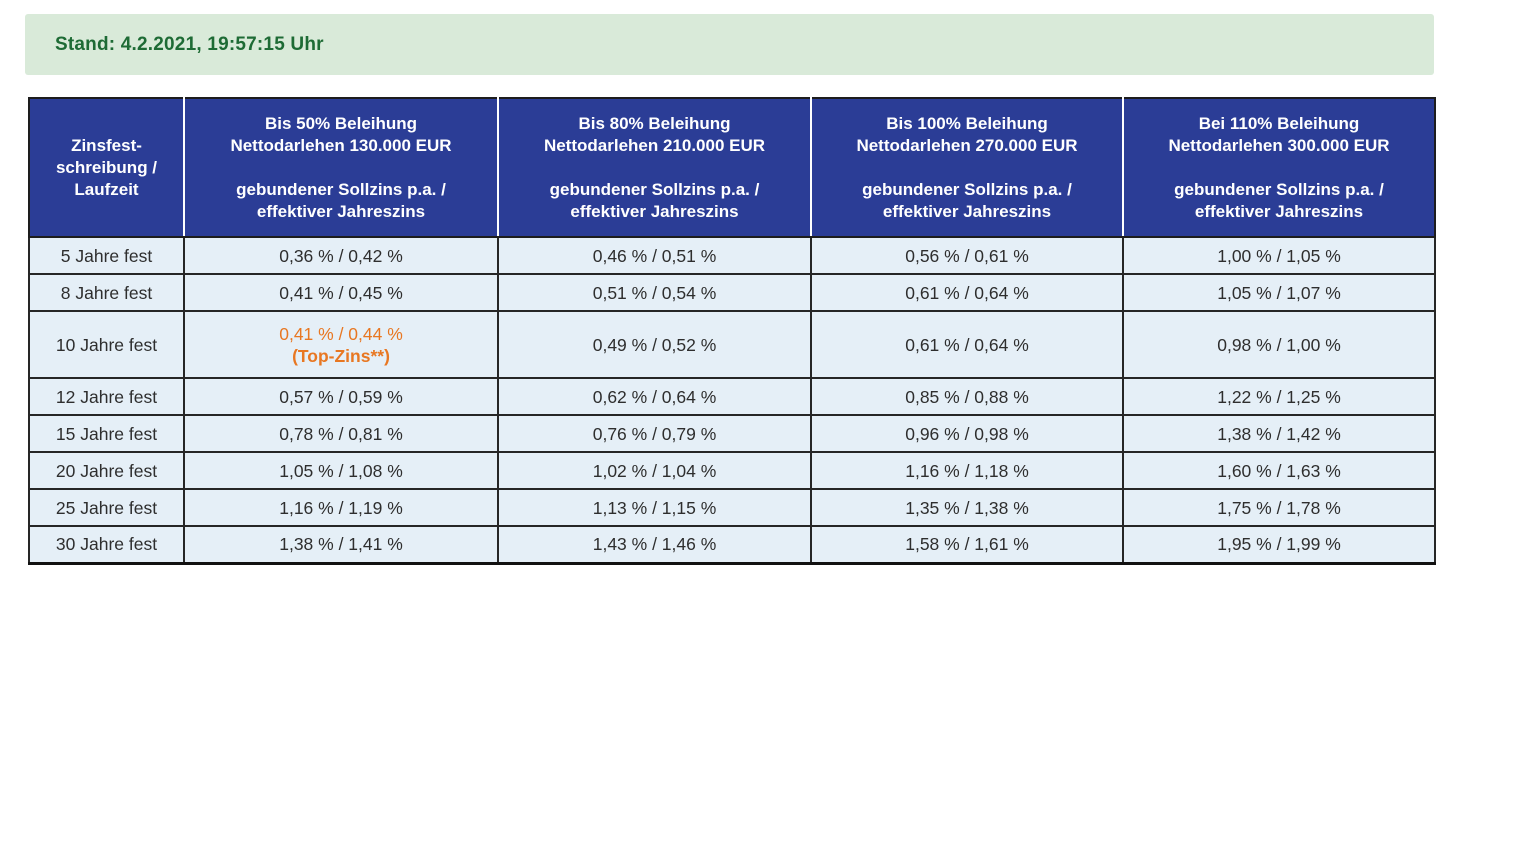 This screenshot has height=860, width=1523. I want to click on rate-cell: 1,22 % / 1,25 %, so click(1279, 396).